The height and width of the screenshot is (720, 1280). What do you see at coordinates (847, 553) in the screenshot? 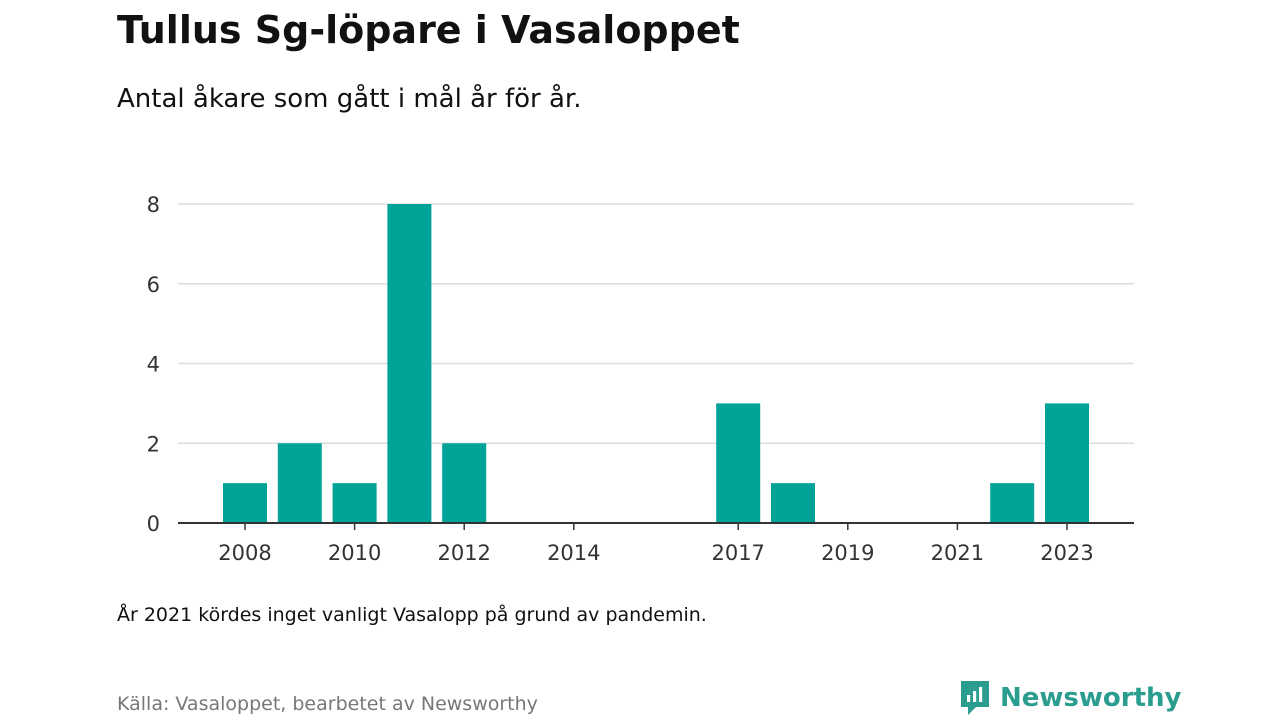
I see `x-tick-label: 2019` at bounding box center [847, 553].